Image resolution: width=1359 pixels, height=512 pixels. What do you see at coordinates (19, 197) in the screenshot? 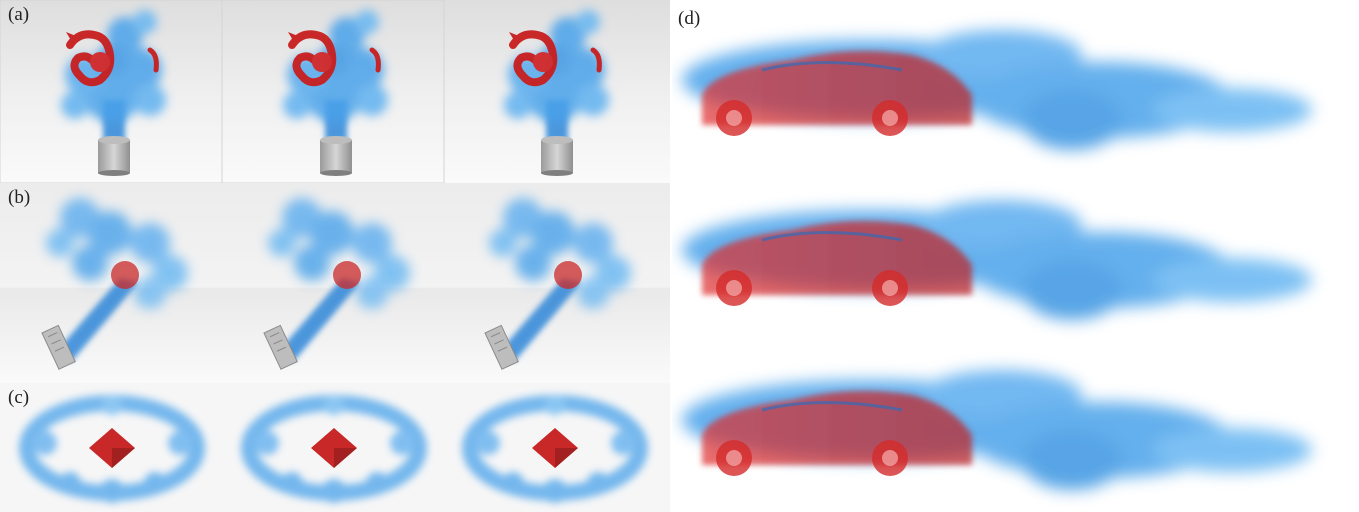
I see `panel-label-b: (b)` at bounding box center [19, 197].